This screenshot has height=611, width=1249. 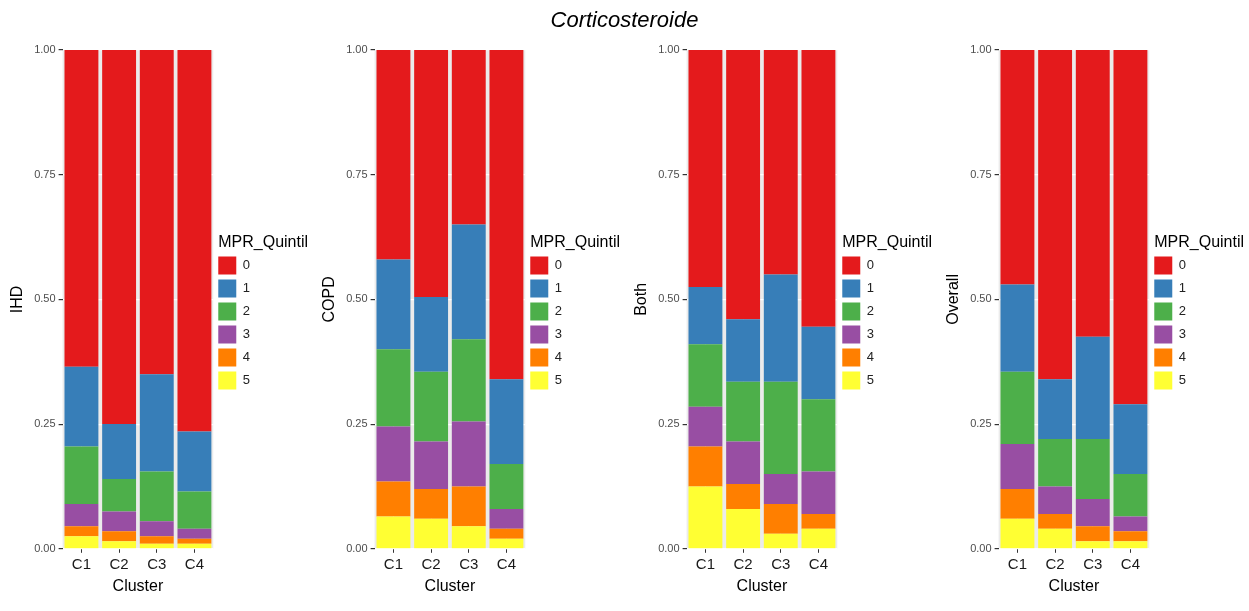 What do you see at coordinates (624, 20) in the screenshot?
I see `text: Corticosteroide` at bounding box center [624, 20].